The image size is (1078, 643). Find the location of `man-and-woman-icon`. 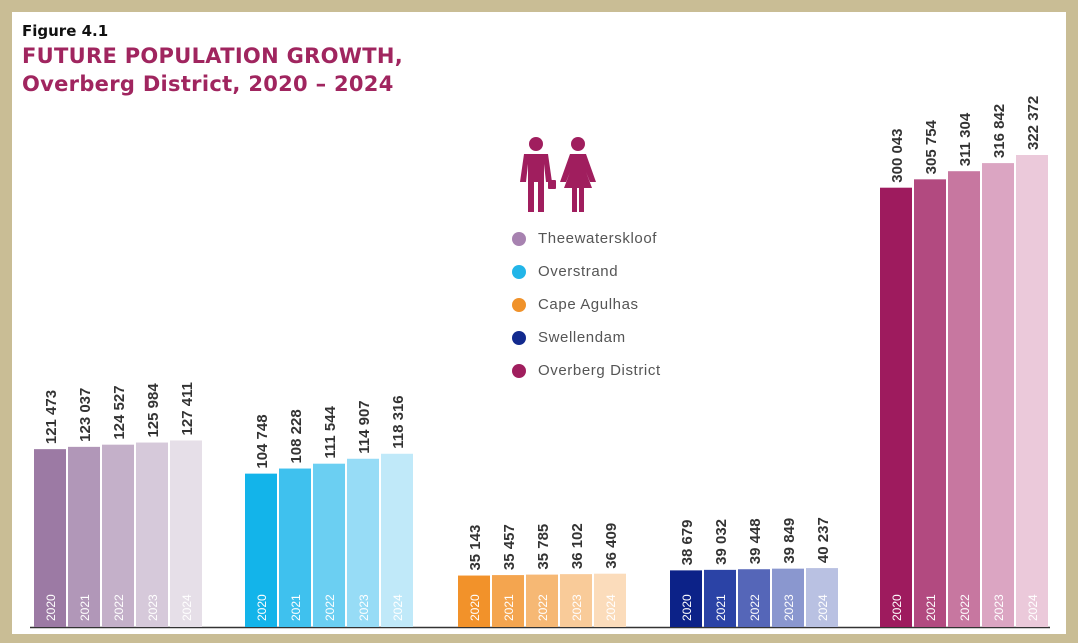

man-and-woman-icon is located at coordinates (558, 174).